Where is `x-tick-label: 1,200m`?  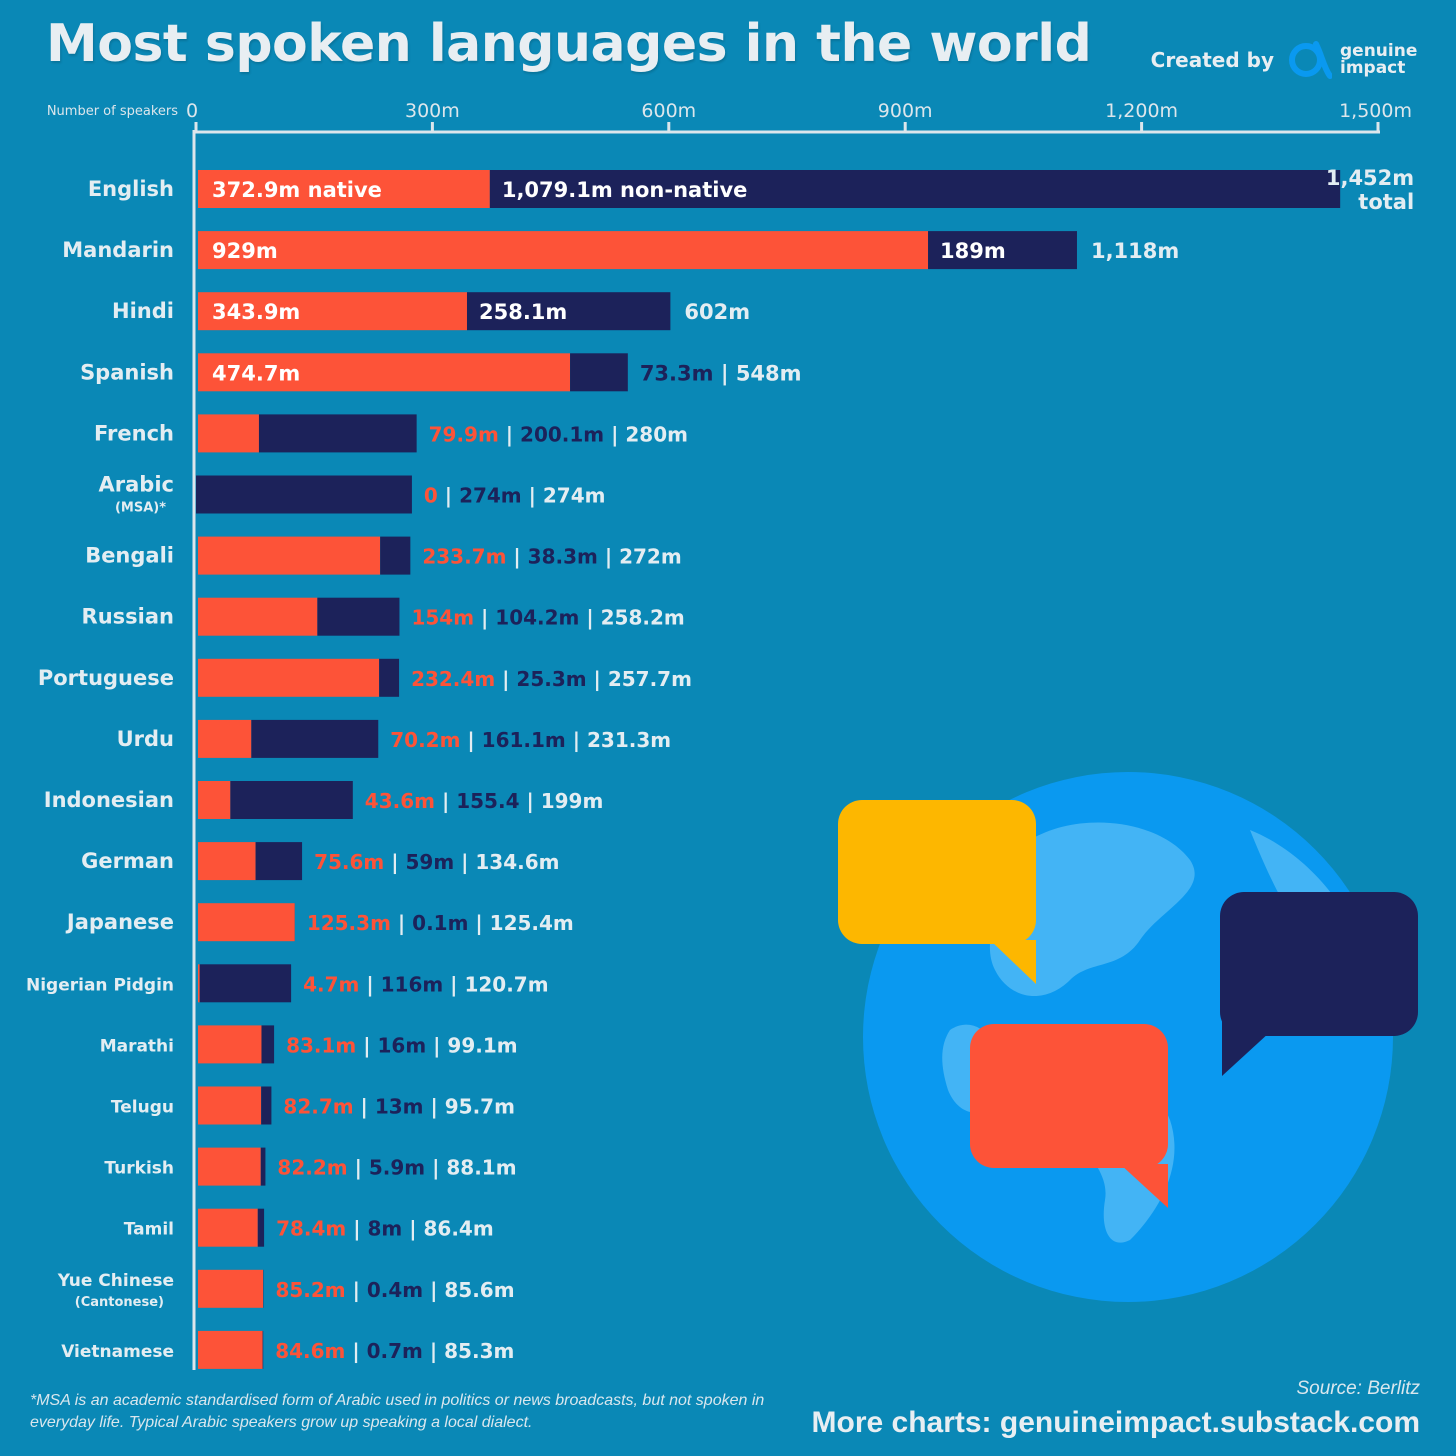
x-tick-label: 1,200m is located at coordinates (1141, 111).